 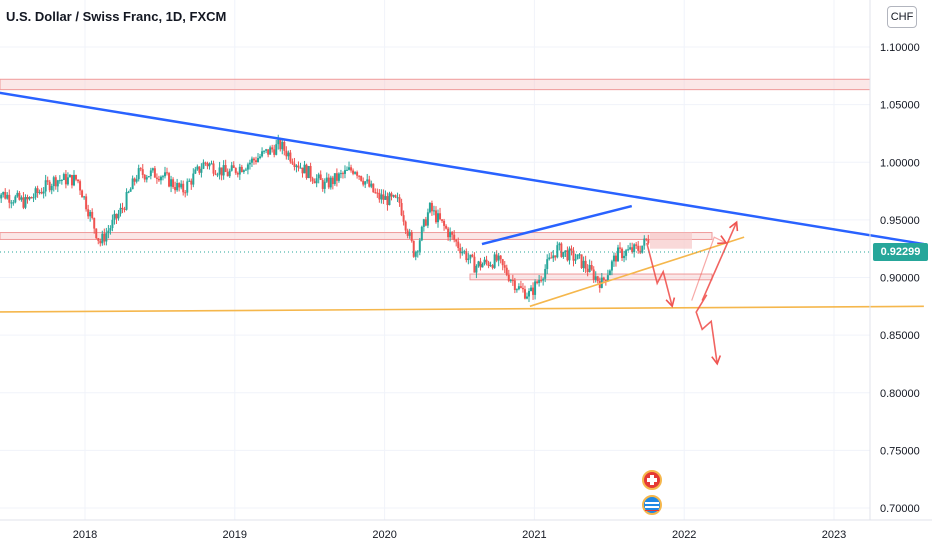 What do you see at coordinates (652, 480) in the screenshot?
I see `swiss-flag-icon` at bounding box center [652, 480].